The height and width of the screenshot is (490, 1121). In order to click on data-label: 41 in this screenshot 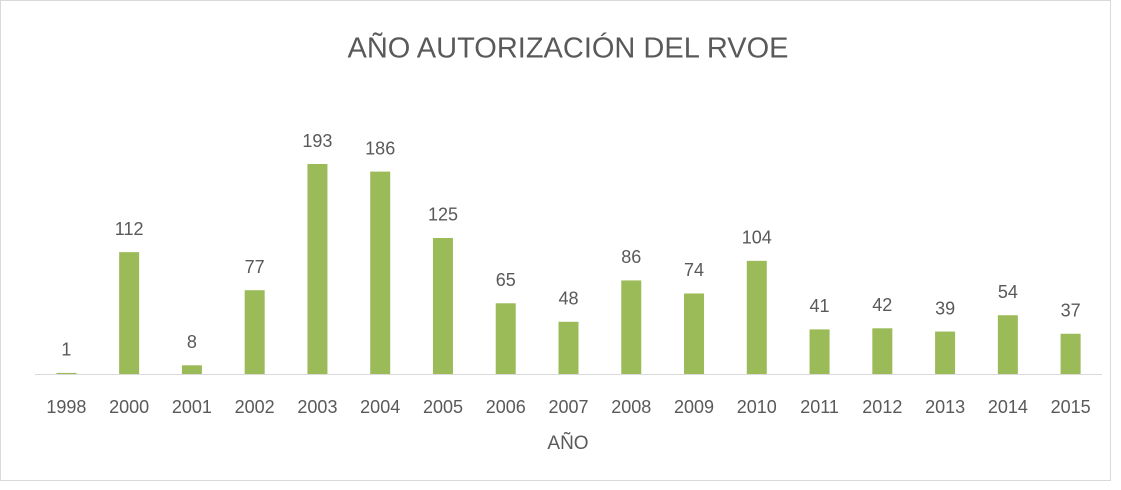, I will do `click(820, 306)`.